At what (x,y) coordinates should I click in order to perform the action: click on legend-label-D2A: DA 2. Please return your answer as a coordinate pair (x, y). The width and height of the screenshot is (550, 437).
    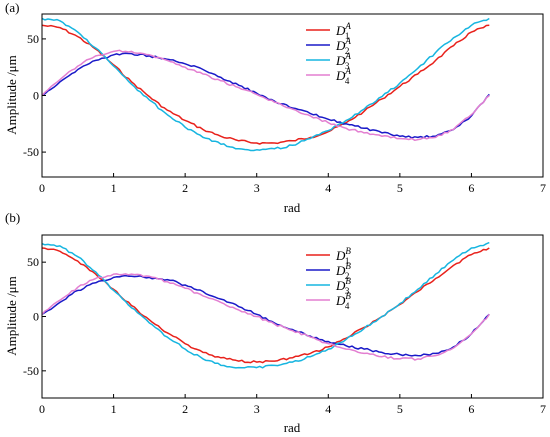
    Looking at the image, I should click on (343, 46).